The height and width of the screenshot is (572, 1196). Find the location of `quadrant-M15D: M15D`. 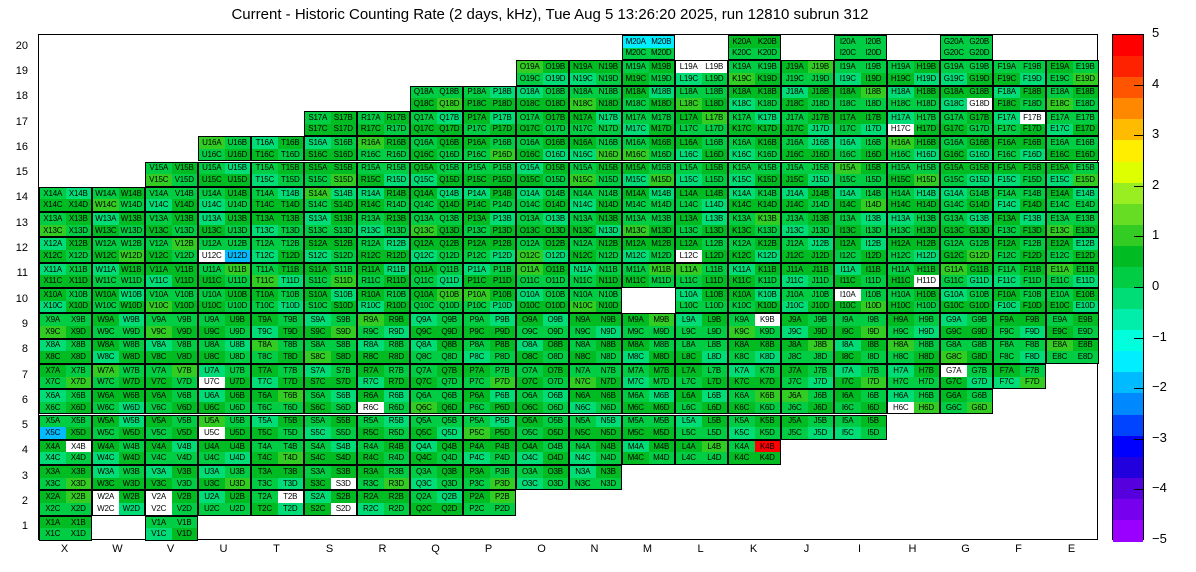

quadrant-M15D: M15D is located at coordinates (661, 180).